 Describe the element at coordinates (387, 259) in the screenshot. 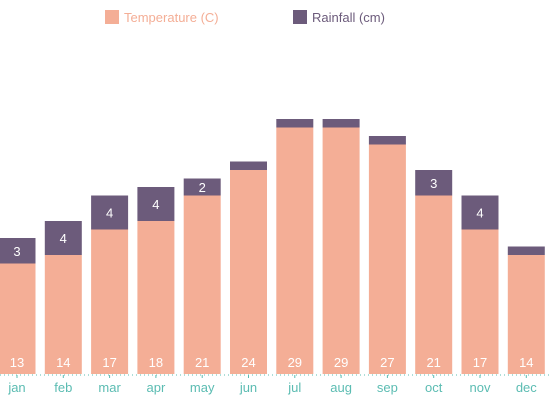

I see `bar-temperature-sep` at that location.